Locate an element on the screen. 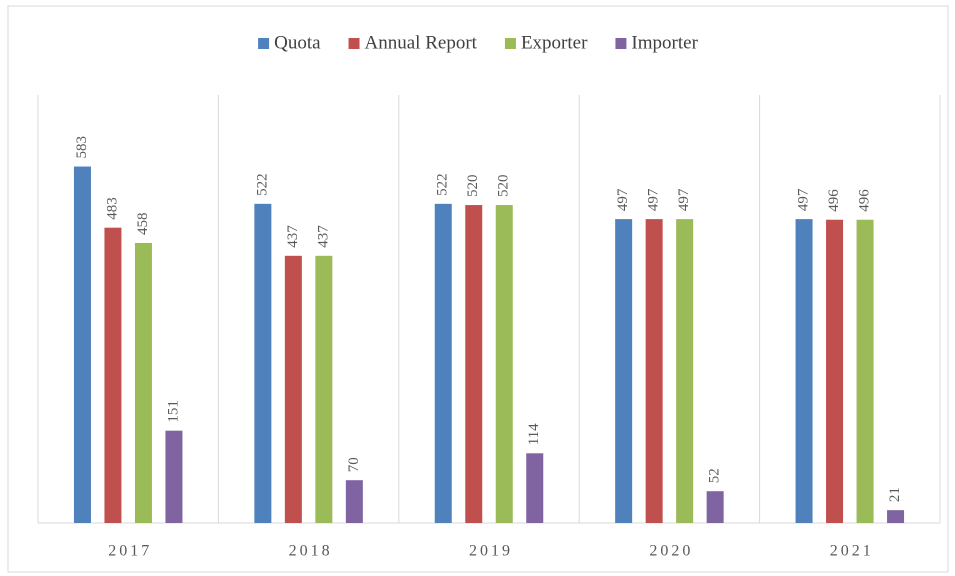  data-label: 583 is located at coordinates (82, 147).